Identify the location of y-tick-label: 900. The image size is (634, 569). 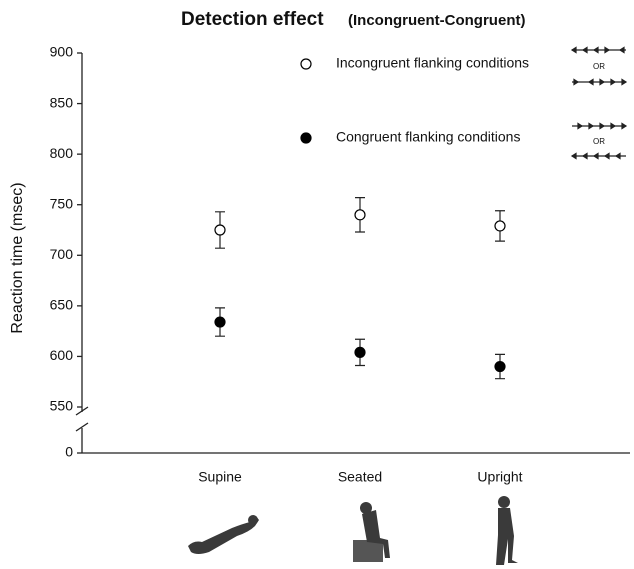
(62, 52).